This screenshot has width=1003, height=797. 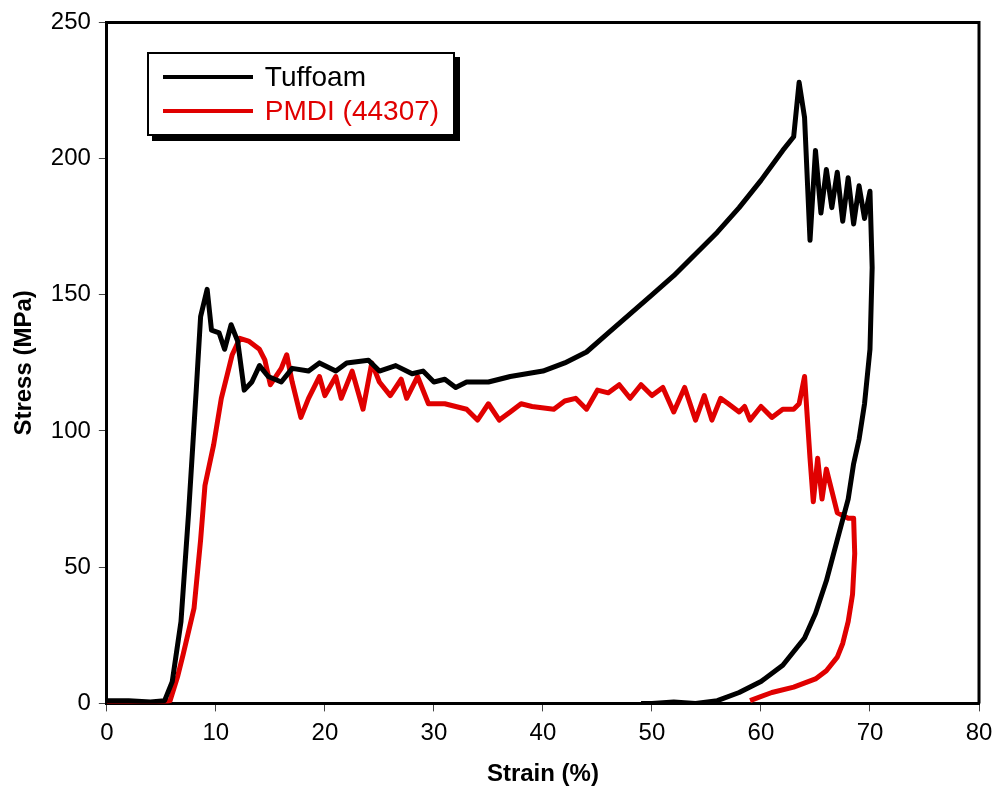 I want to click on x-tick-label: 10, so click(x=216, y=732).